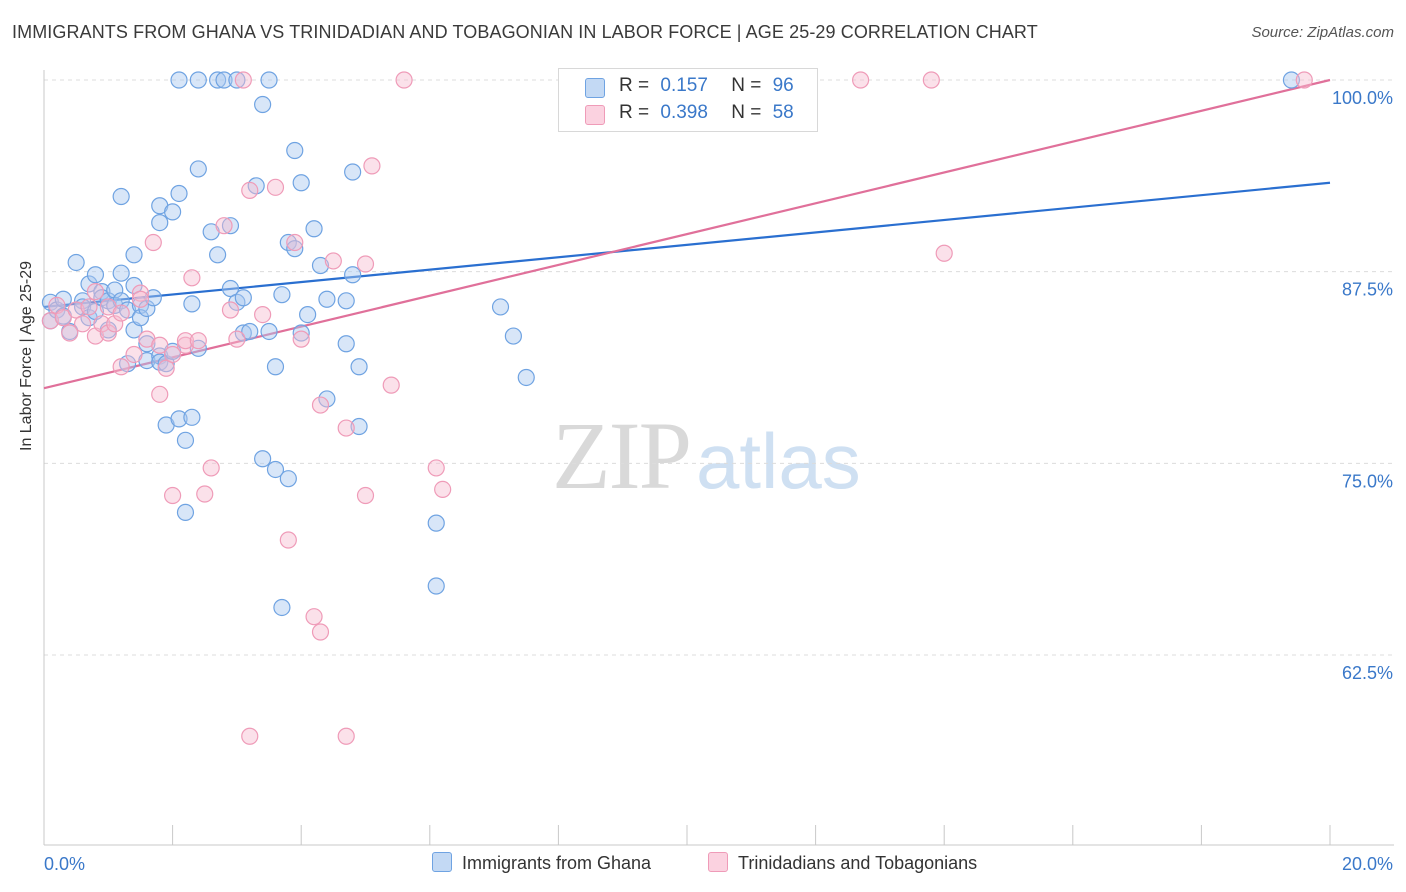 This screenshot has height=892, width=1406. What do you see at coordinates (1367, 673) in the screenshot?
I see `y-tick-label: 62.5%` at bounding box center [1367, 673].